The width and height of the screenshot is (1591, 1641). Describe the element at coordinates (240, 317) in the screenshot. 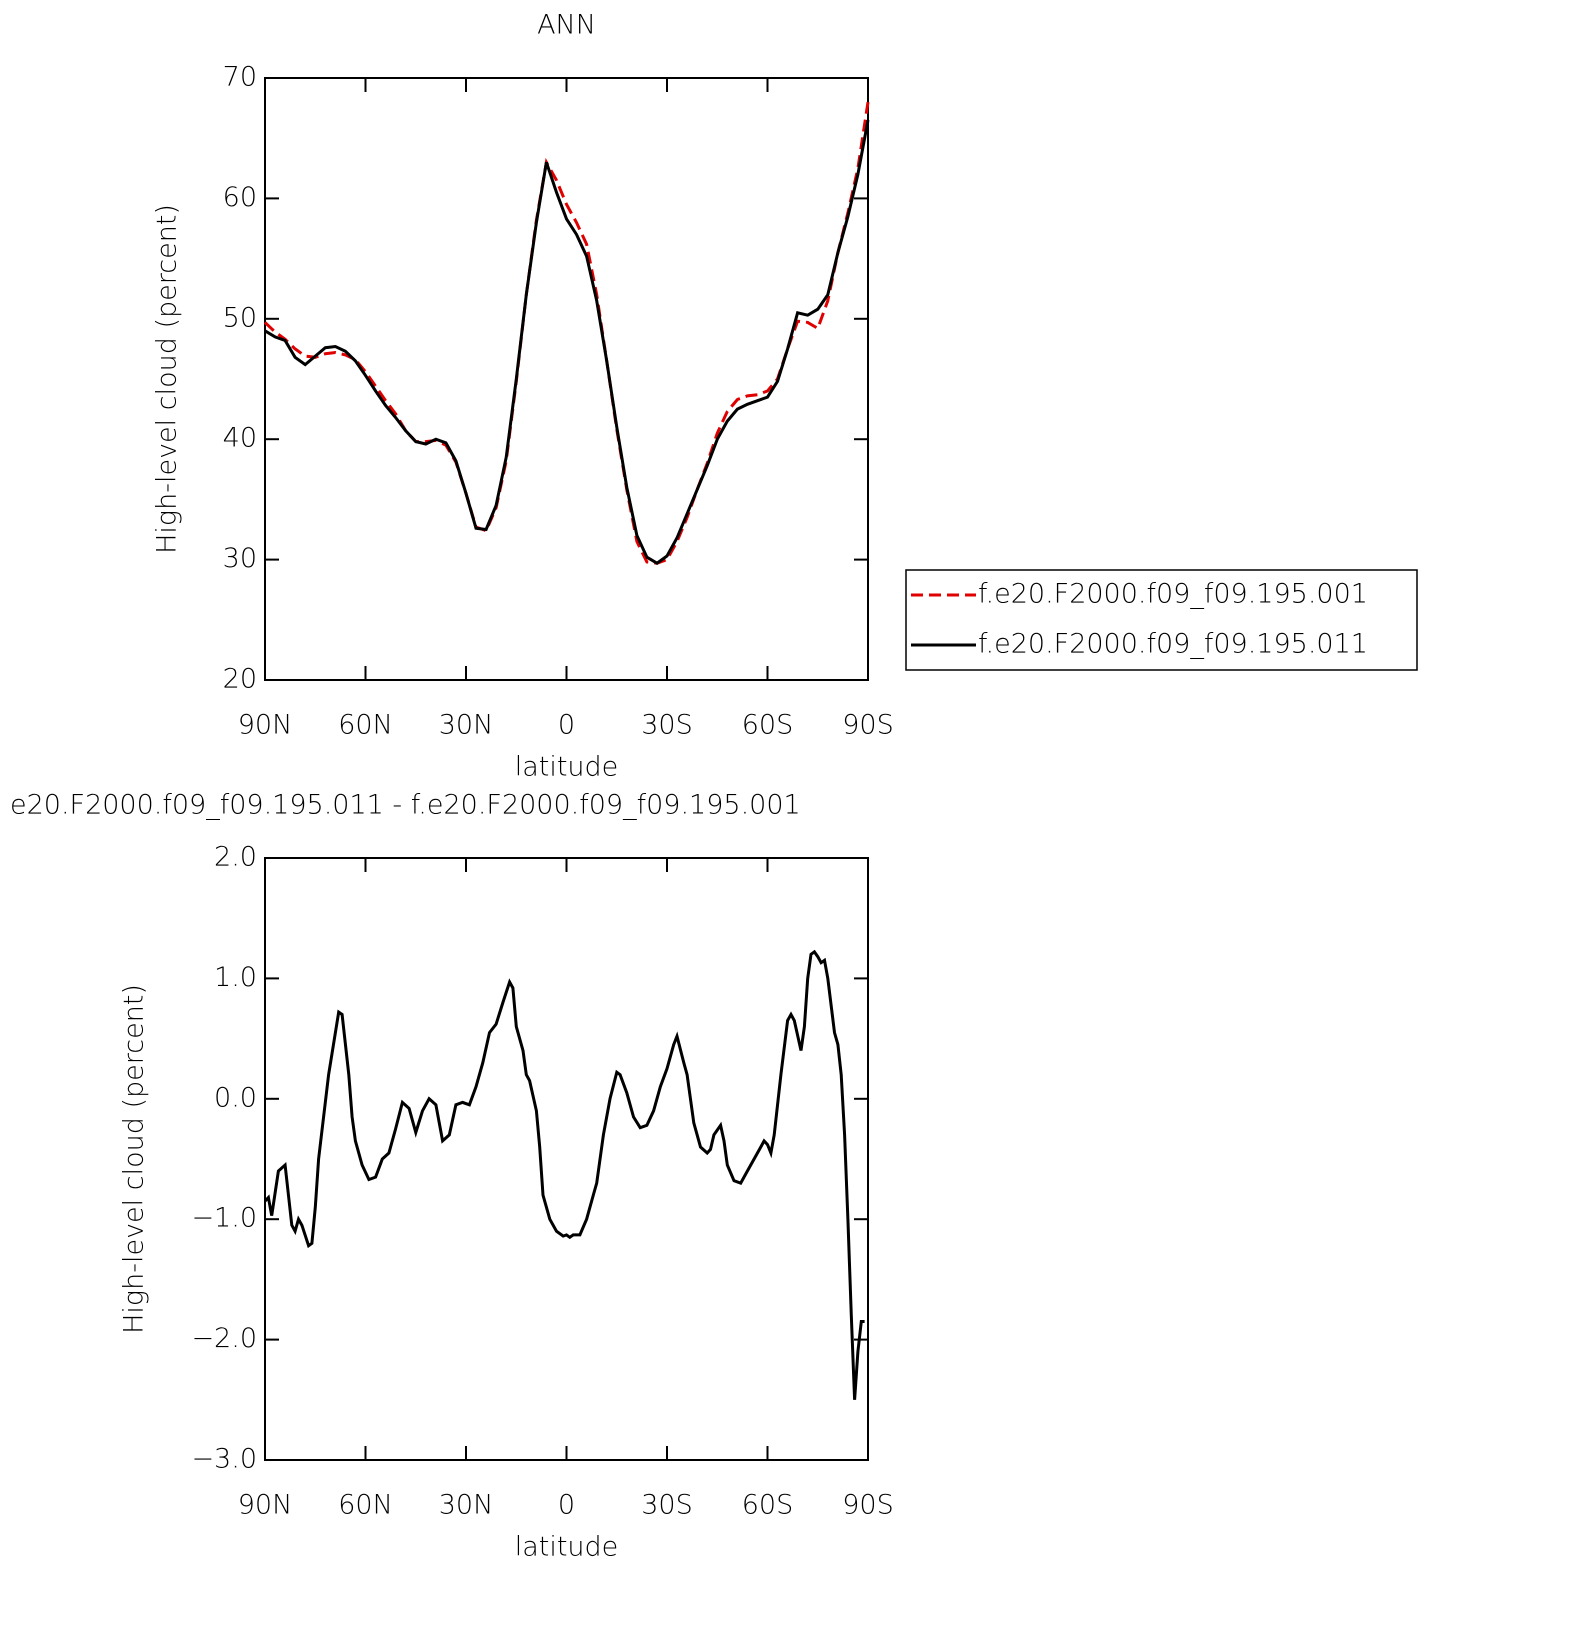

I see `y-tick-label: 50` at that location.